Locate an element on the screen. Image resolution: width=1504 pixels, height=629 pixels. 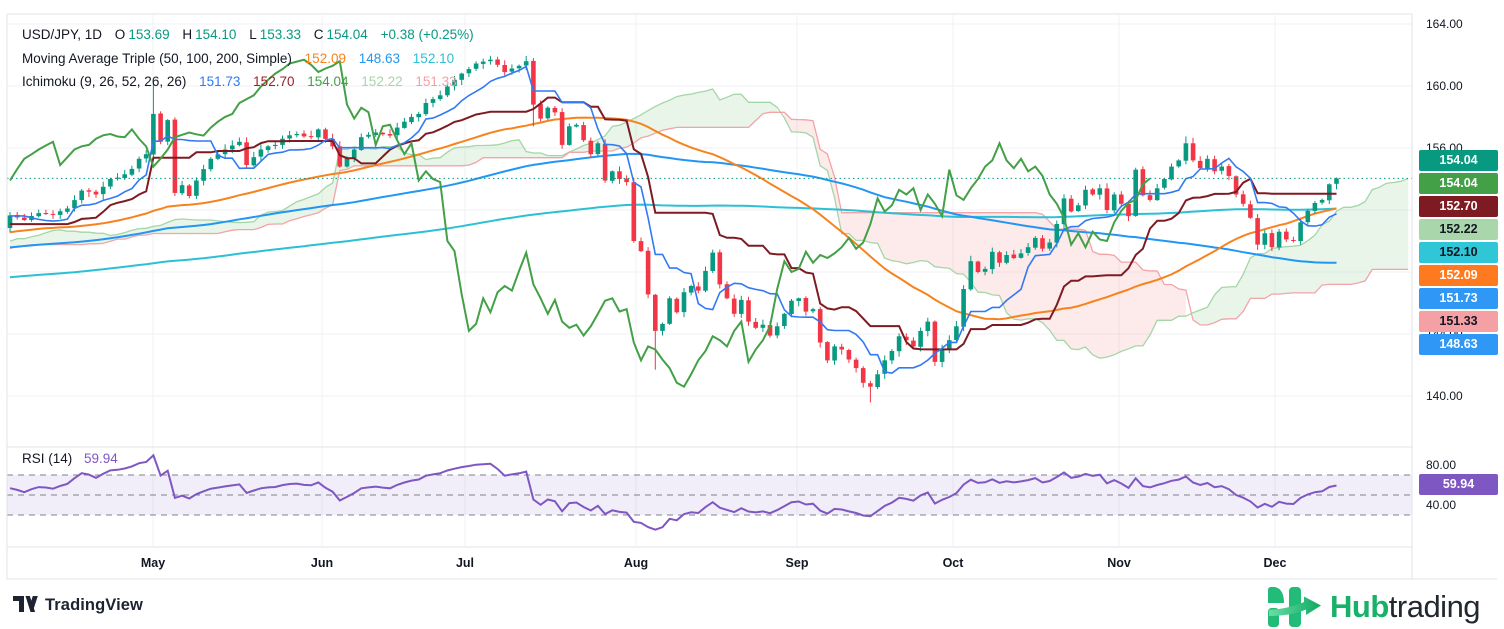
rsi-legend: RSI (14) 59.94 is located at coordinates (70, 458).